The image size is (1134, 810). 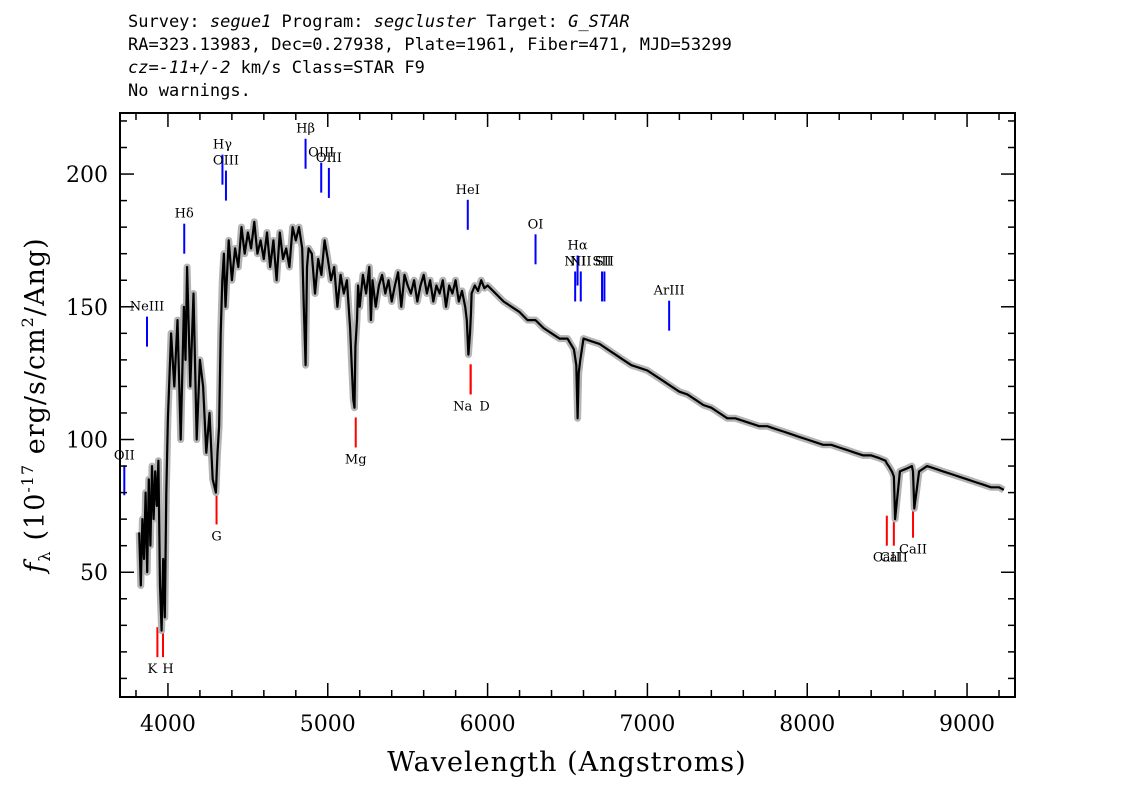 I want to click on header-line-redshift: cz=-11+/-2 km/s Class=STAR F9, so click(x=618, y=68).